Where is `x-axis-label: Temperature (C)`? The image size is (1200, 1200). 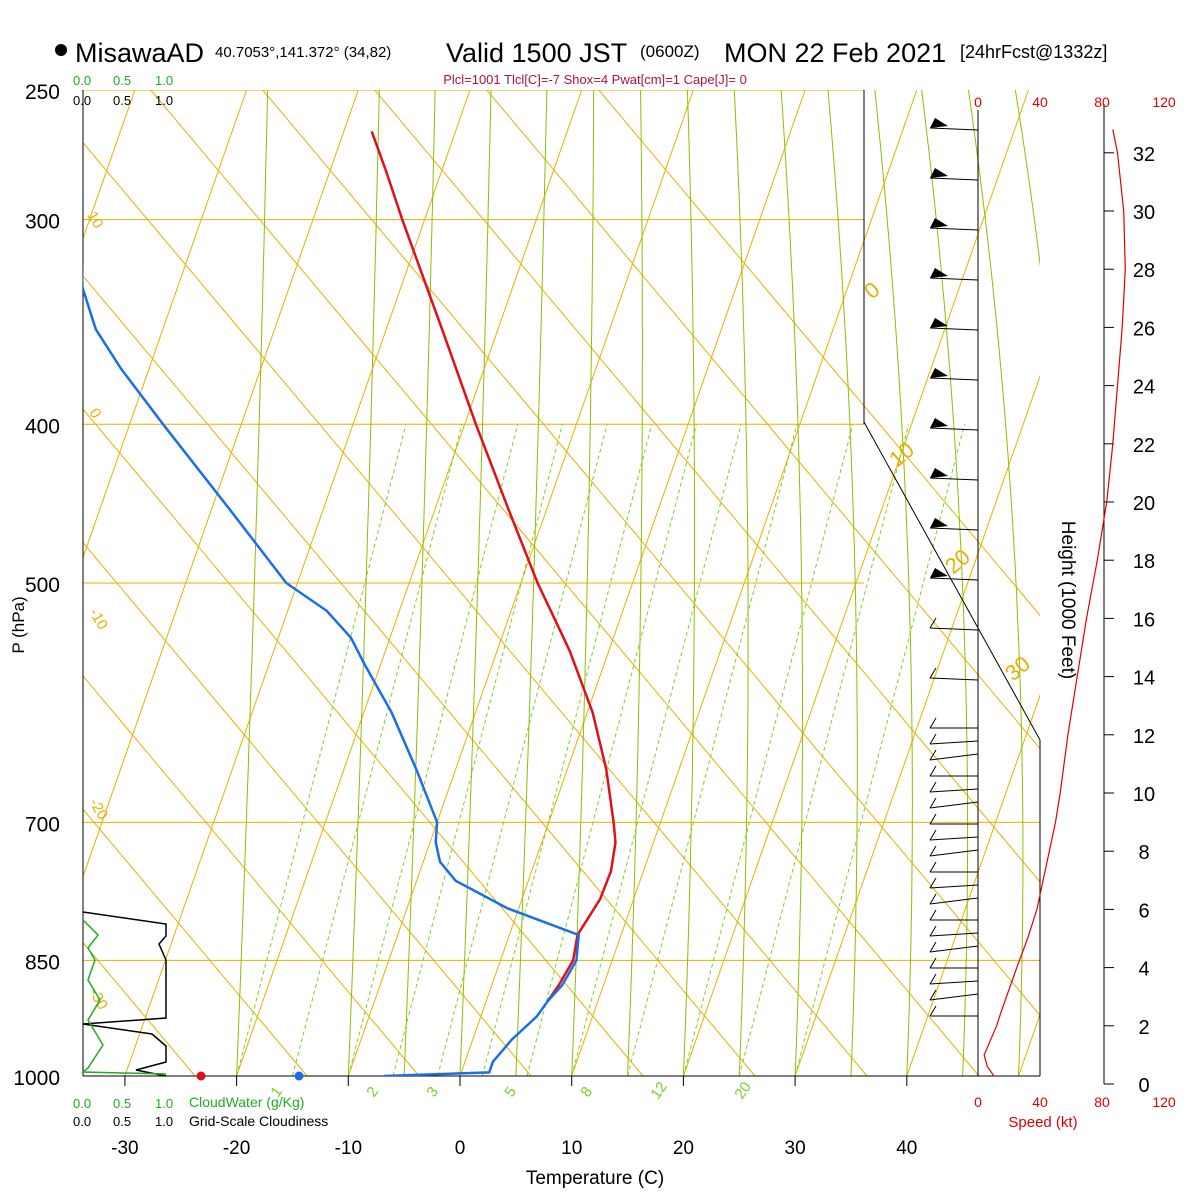 x-axis-label: Temperature (C) is located at coordinates (595, 1178).